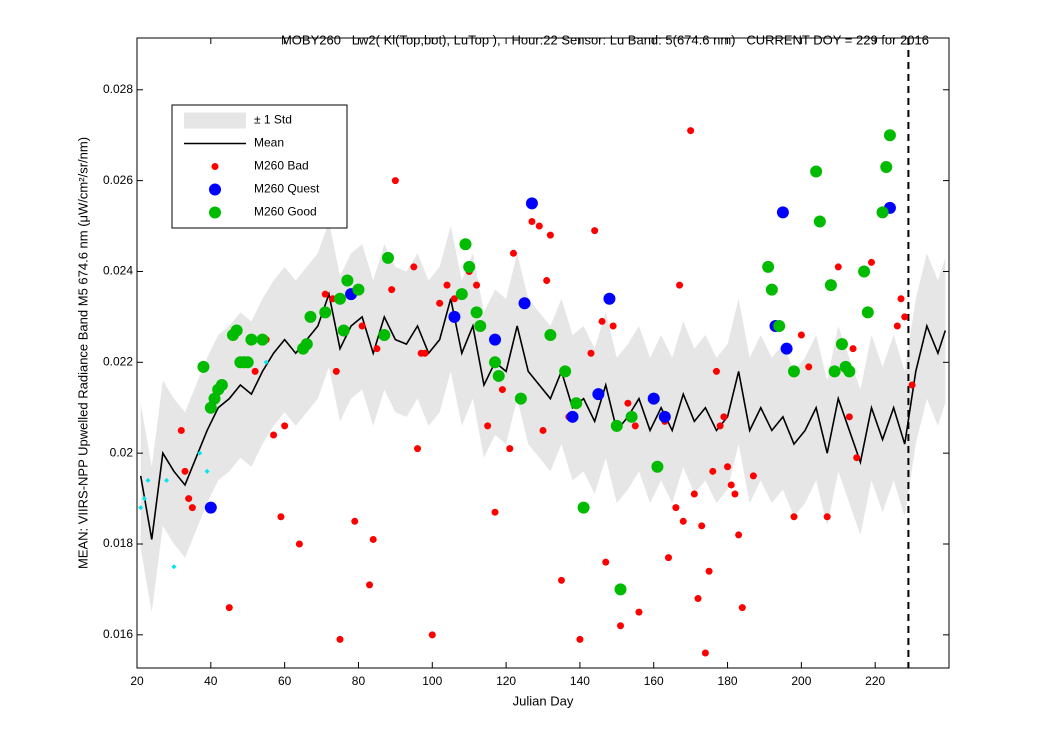 The height and width of the screenshot is (750, 1050). Describe the element at coordinates (118, 271) in the screenshot. I see `y-tick-label: 0.024` at that location.